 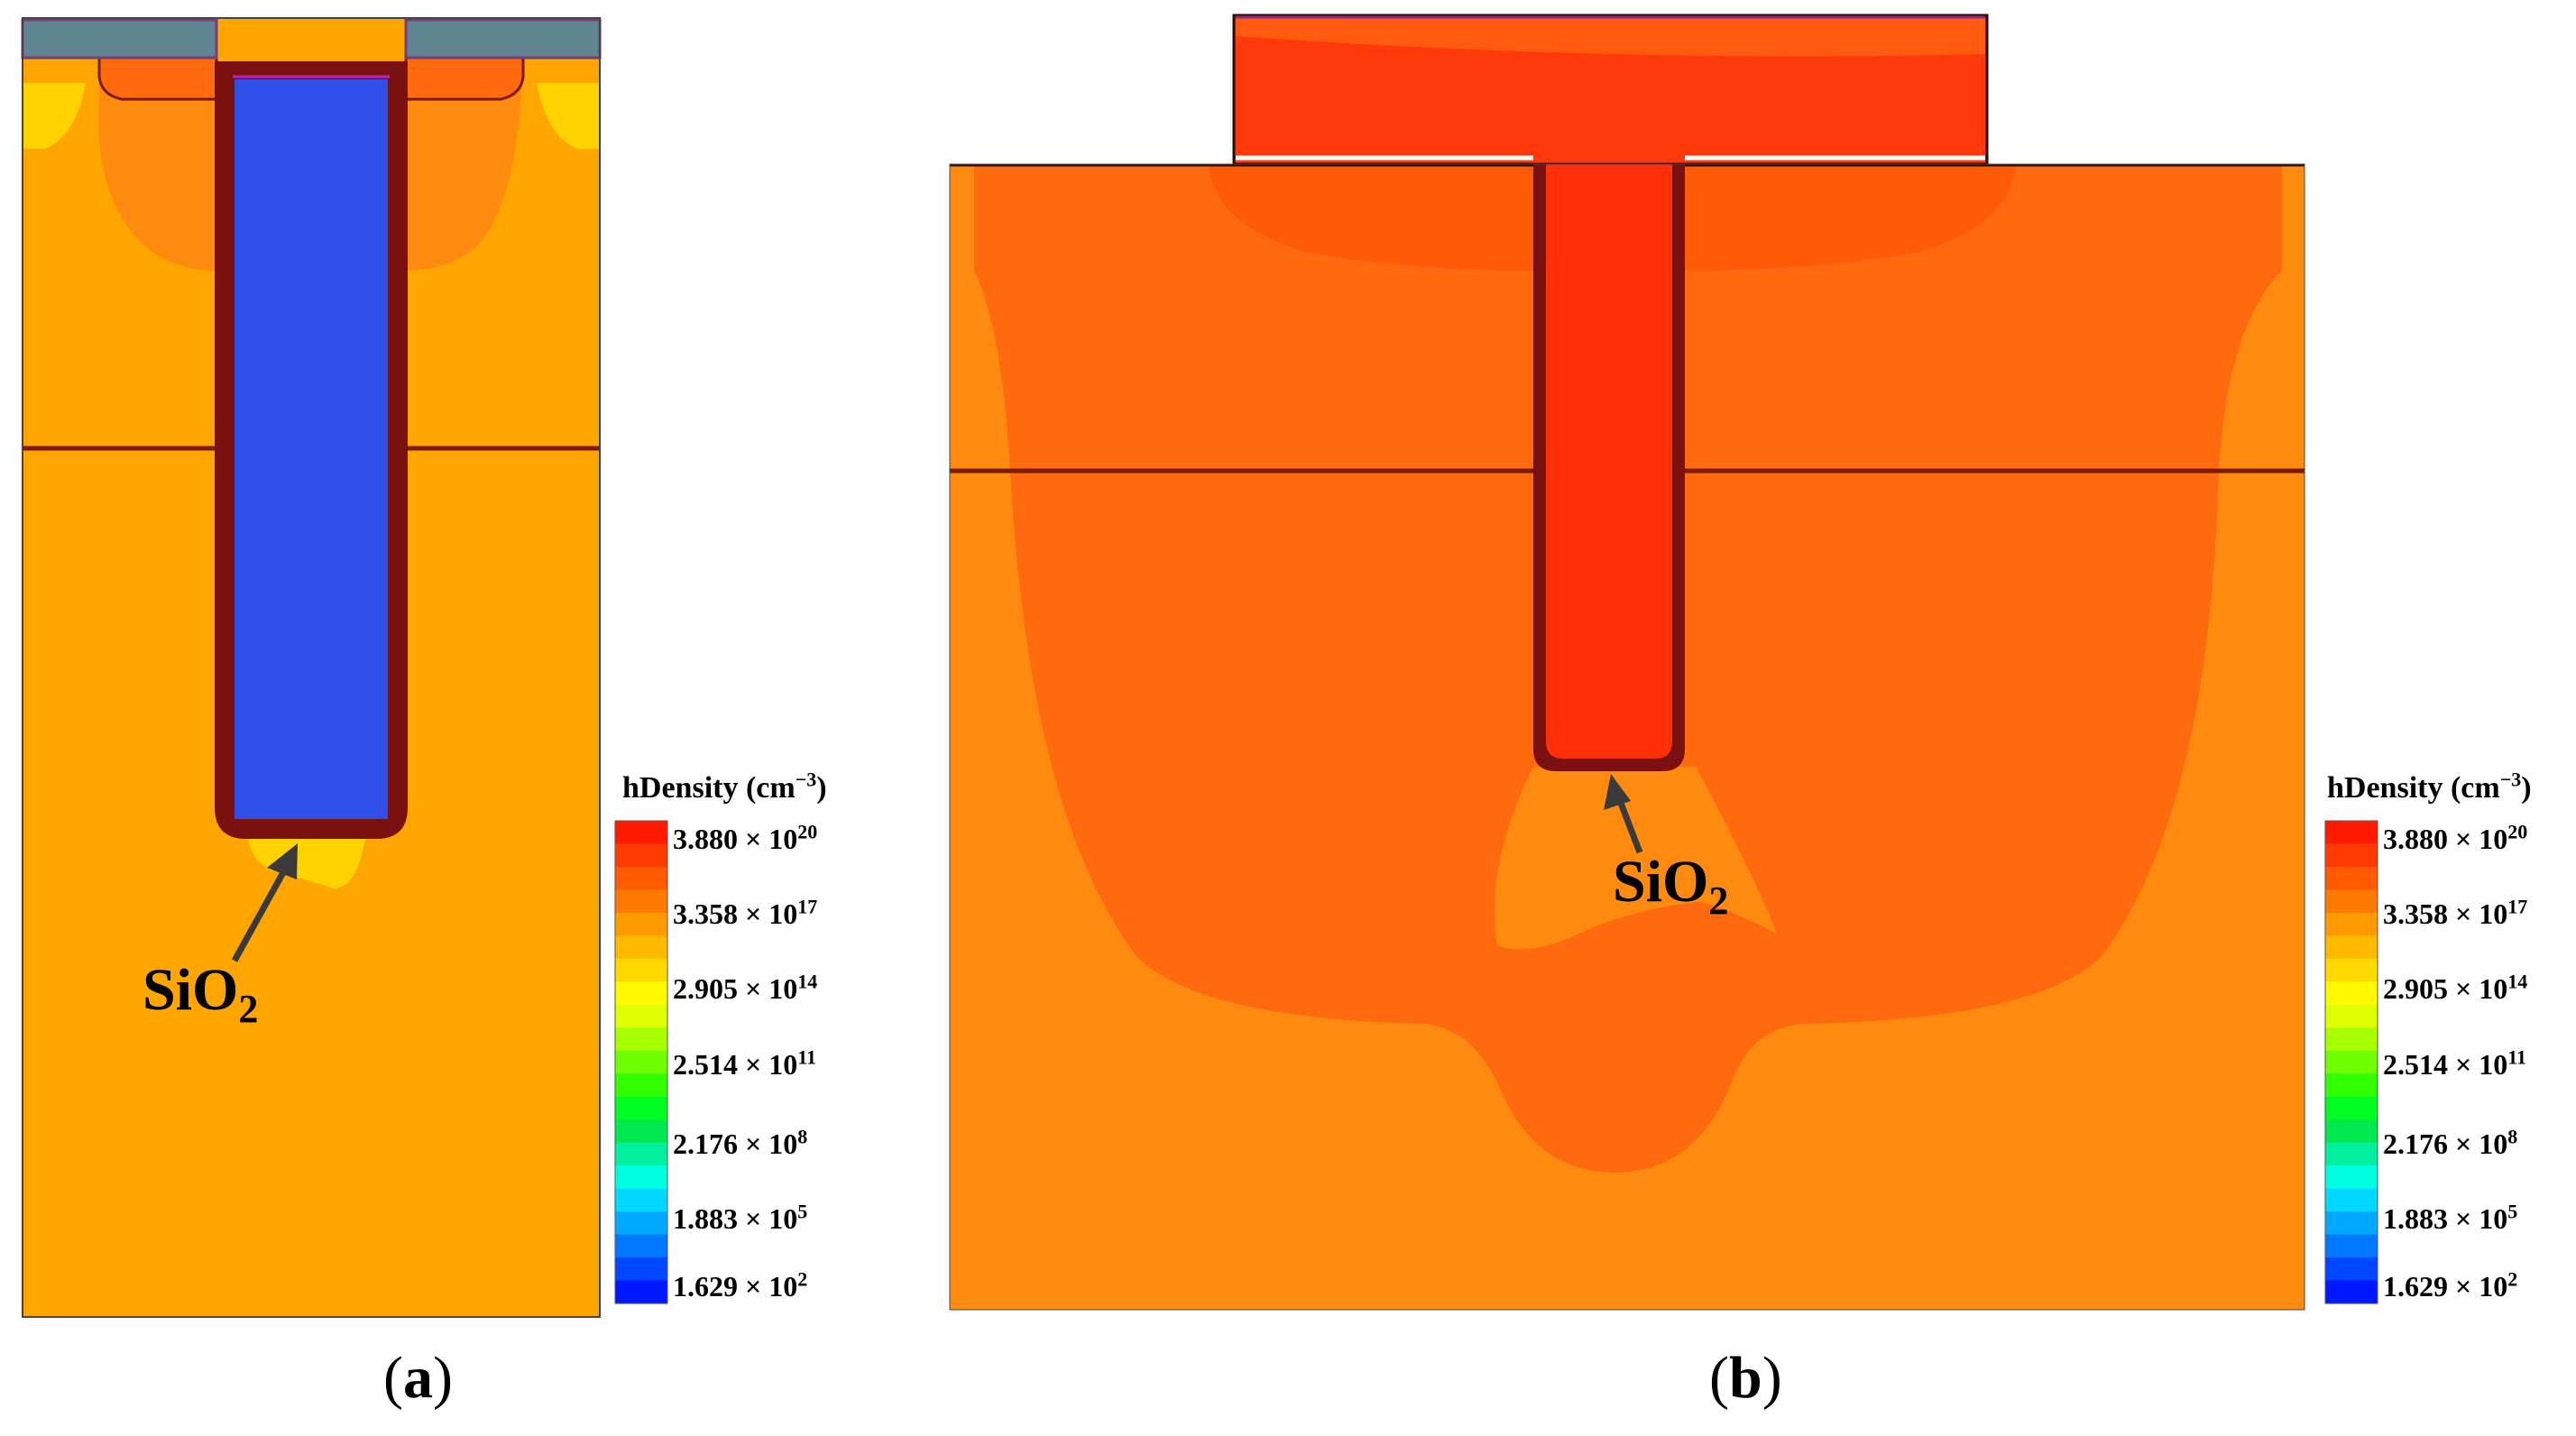 What do you see at coordinates (2450, 1285) in the screenshot?
I see `colorbar-b-tick: 1.629 × 10²` at bounding box center [2450, 1285].